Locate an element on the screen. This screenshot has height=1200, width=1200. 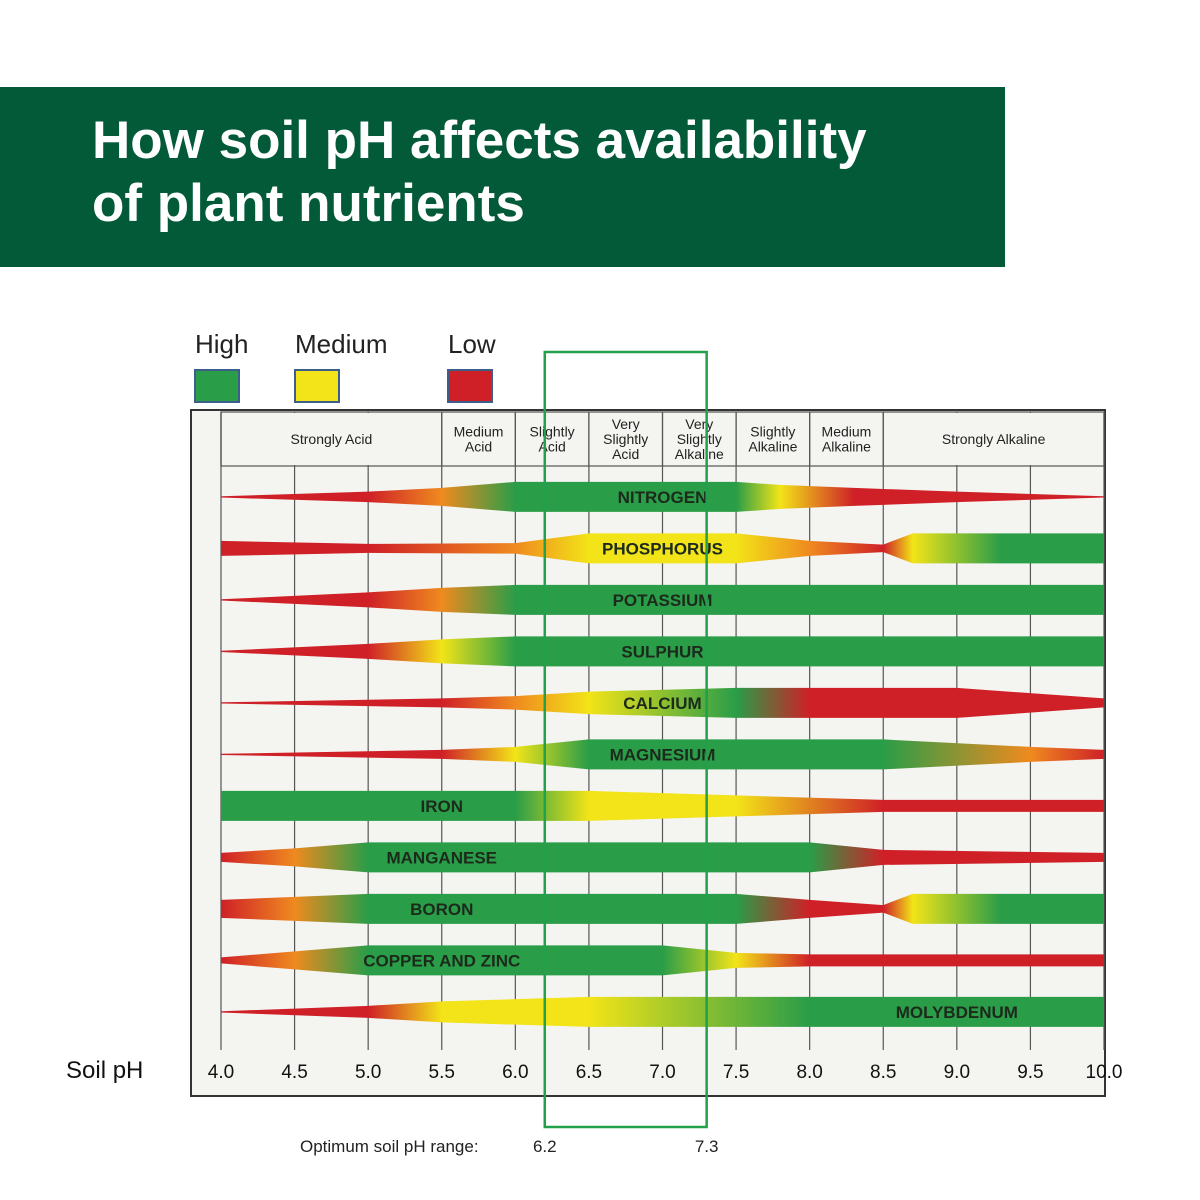
nutrient-band-magnesium is located at coordinates (662, 754).